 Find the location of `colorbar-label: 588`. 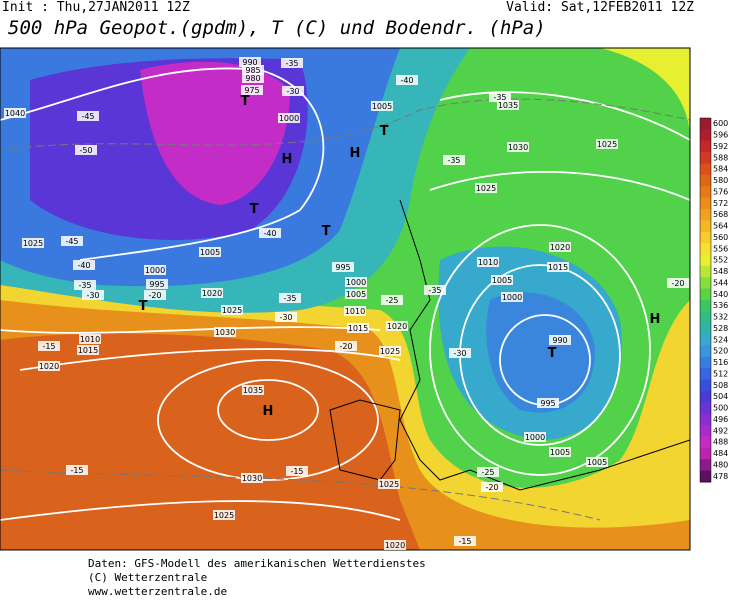

colorbar-label: 588 is located at coordinates (720, 157).